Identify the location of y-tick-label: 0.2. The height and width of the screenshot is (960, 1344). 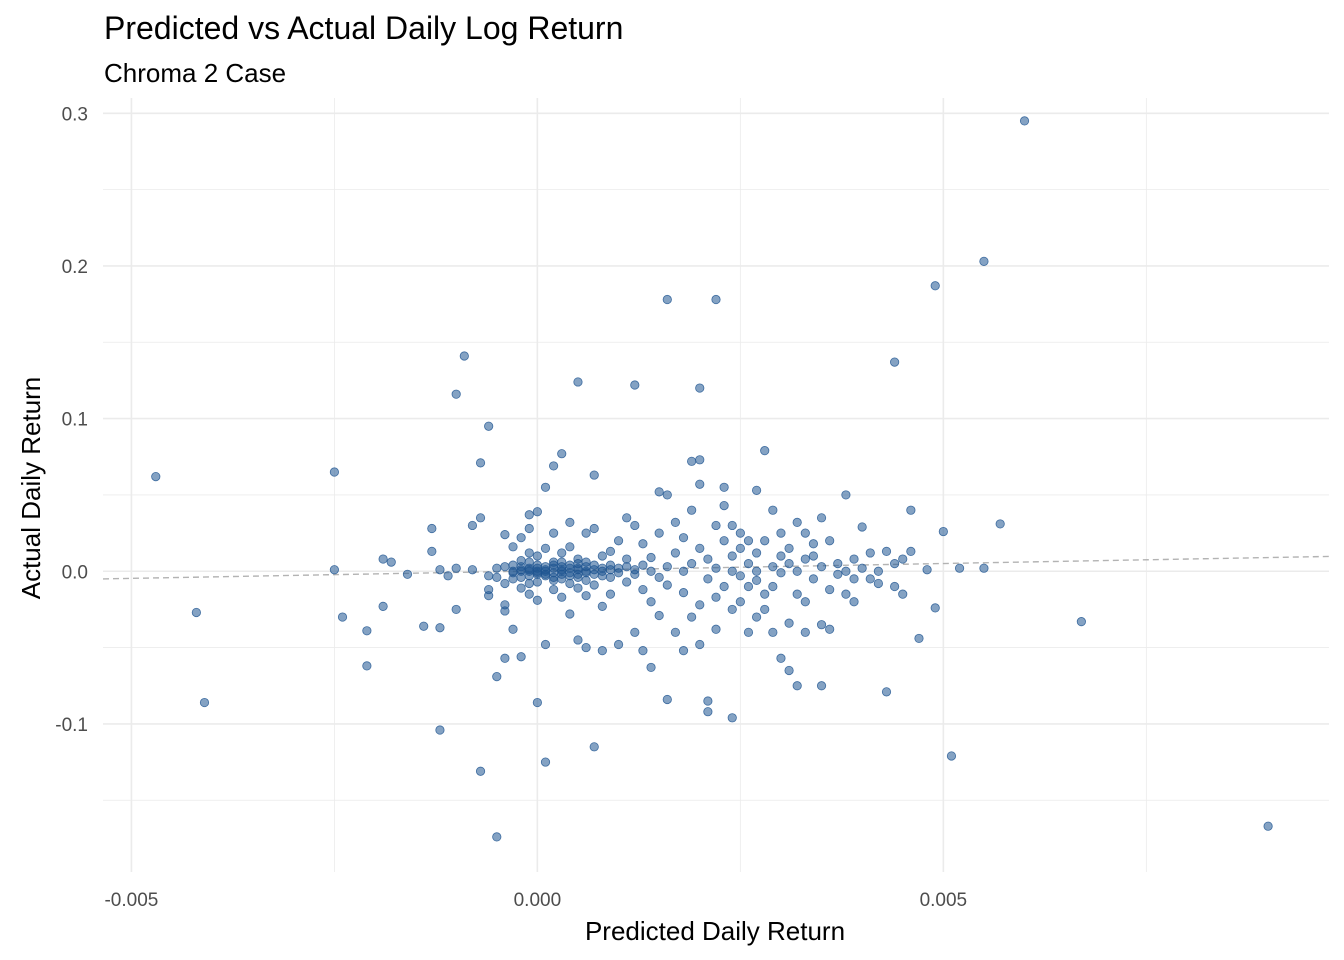
(75, 267).